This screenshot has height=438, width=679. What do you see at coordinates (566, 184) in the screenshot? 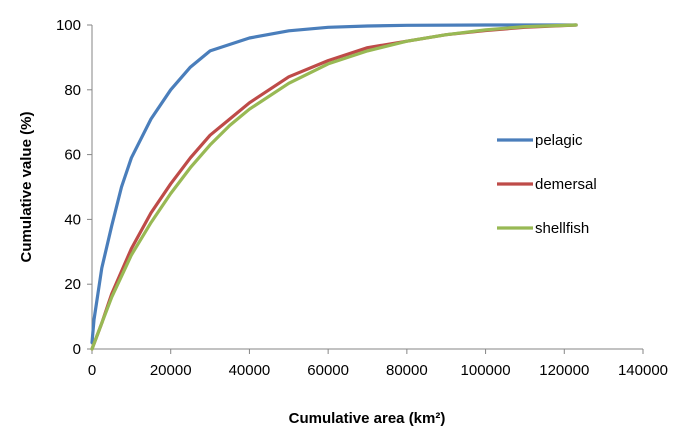
I see `legend-label-demersal: demersal` at bounding box center [566, 184].